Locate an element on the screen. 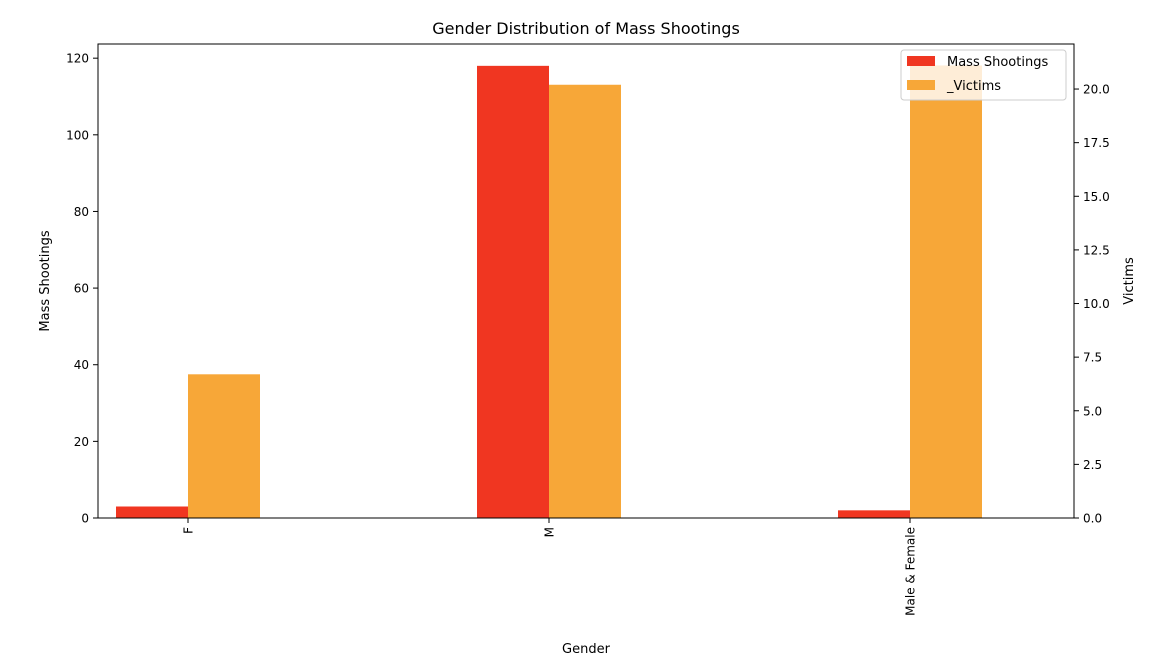 Image resolution: width=1152 pixels, height=663 pixels. y-tick-label-right: 0.0 is located at coordinates (1092, 519).